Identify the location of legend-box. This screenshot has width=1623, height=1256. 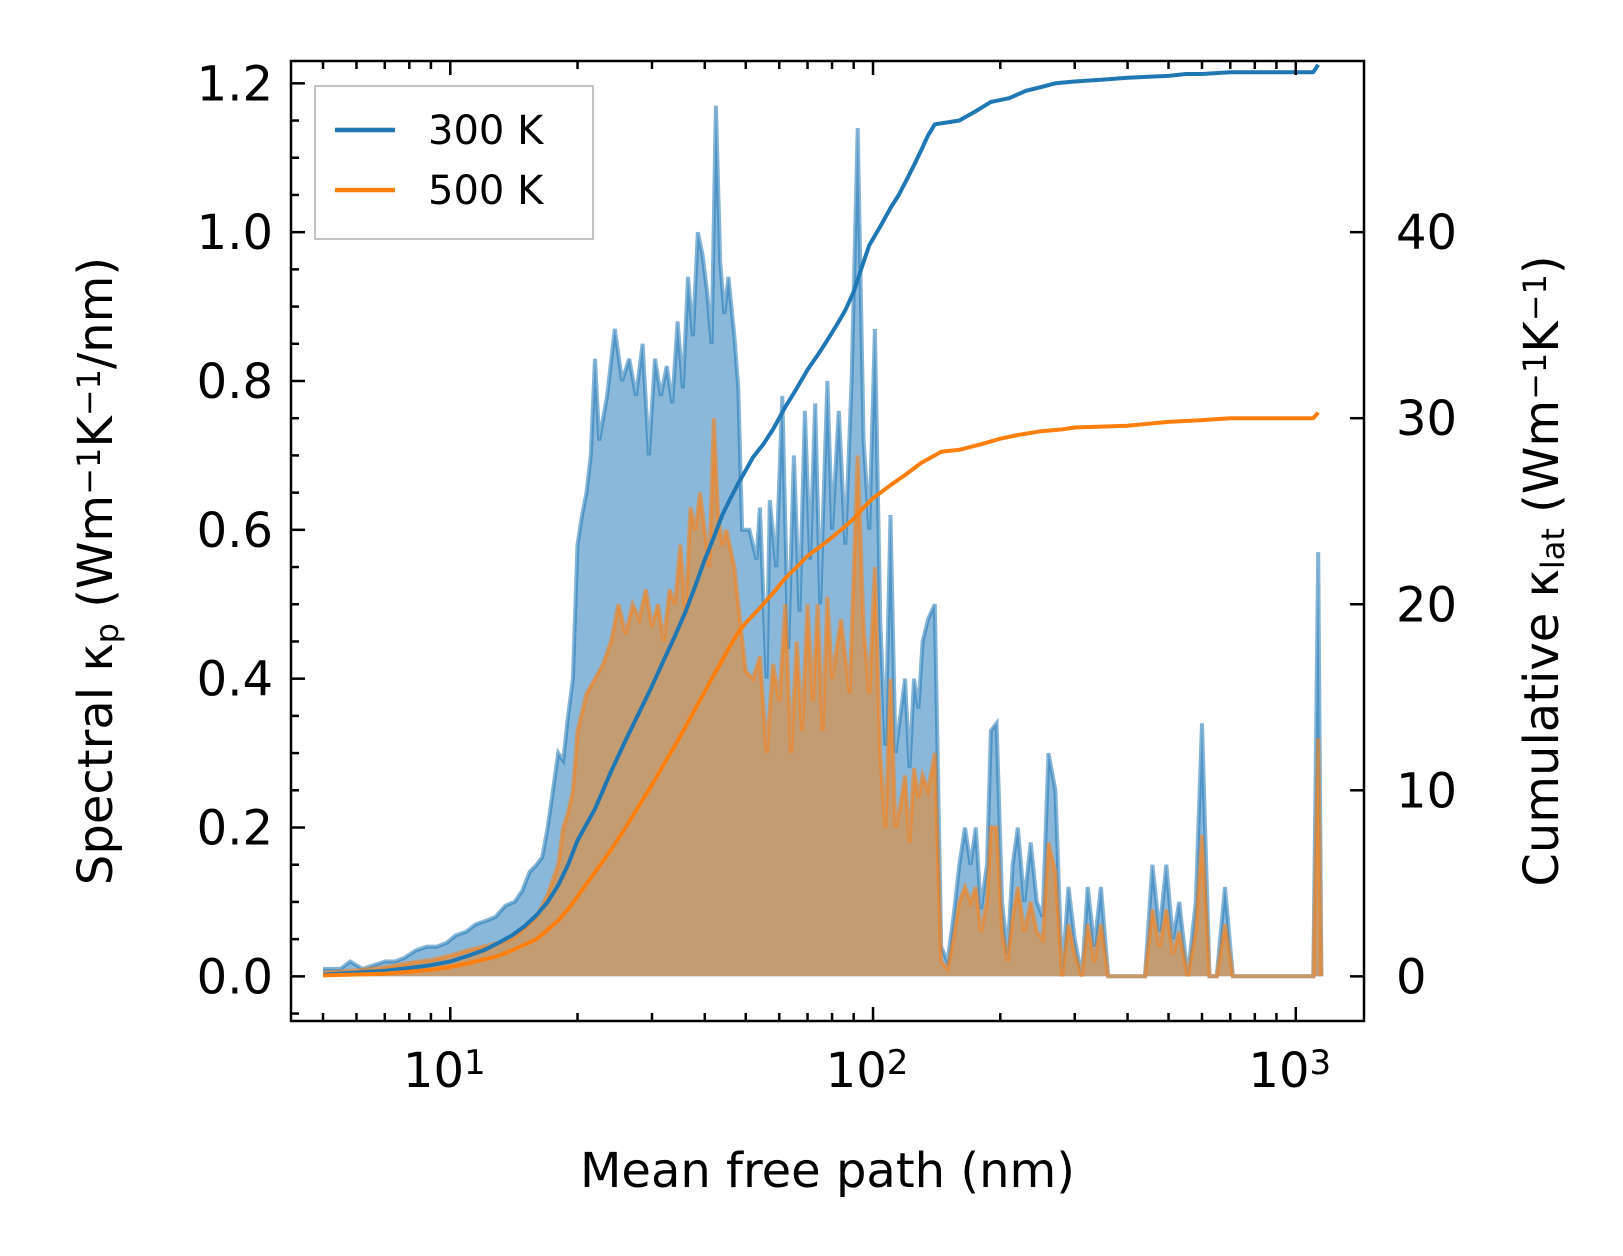
(454, 162).